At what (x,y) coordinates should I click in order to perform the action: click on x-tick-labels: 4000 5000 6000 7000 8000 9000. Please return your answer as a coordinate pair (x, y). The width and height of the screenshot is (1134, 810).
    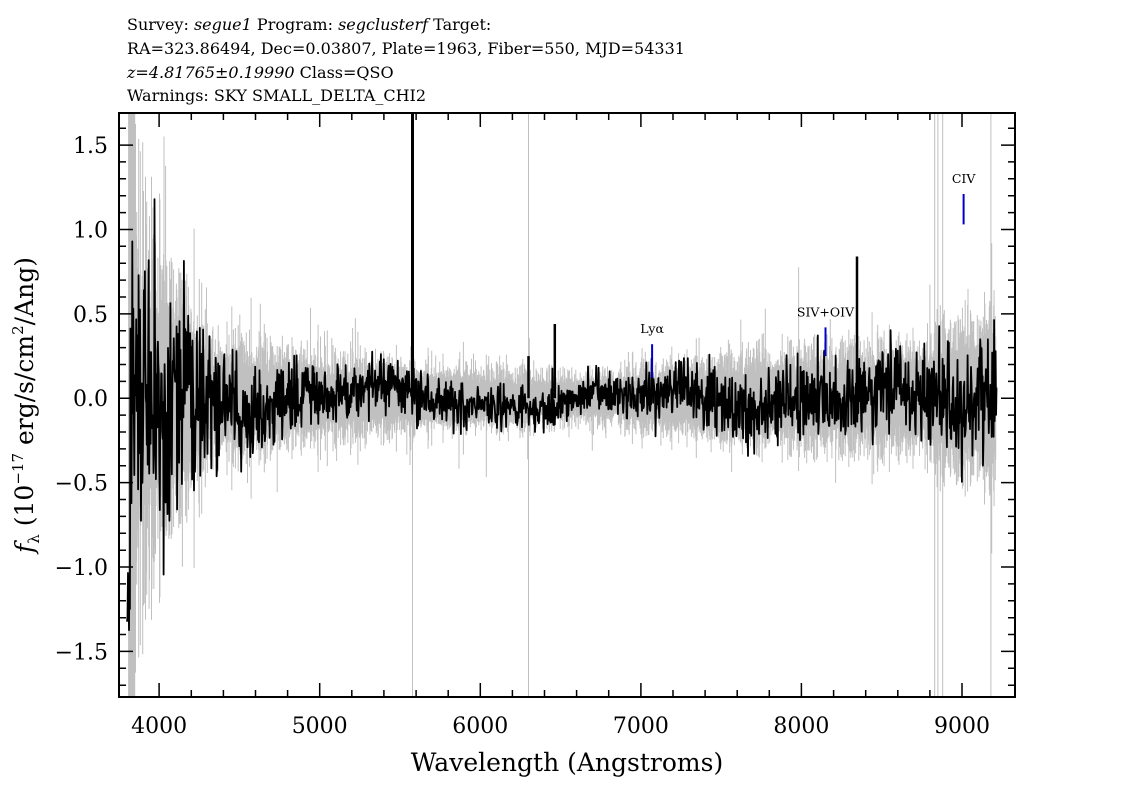
    Looking at the image, I should click on (560, 726).